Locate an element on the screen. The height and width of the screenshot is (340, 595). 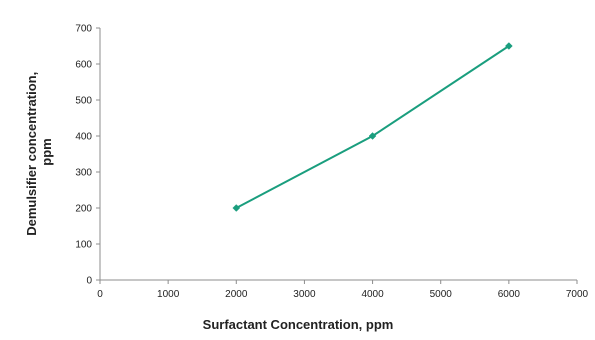
x-tick-label: 7000 is located at coordinates (577, 294).